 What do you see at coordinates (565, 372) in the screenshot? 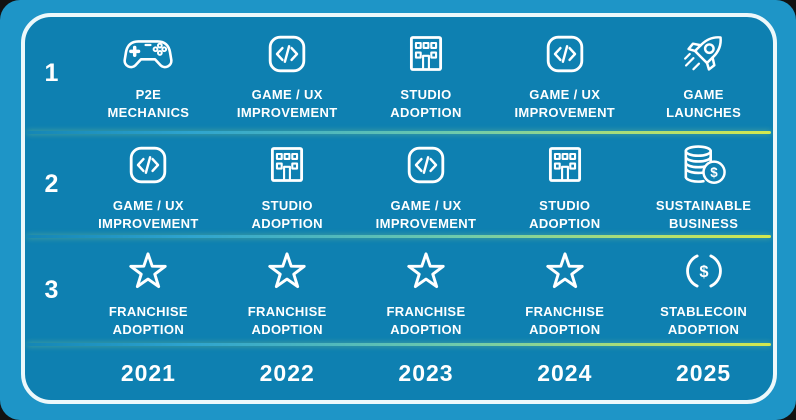
I see `year-label-2024: 2024` at bounding box center [565, 372].